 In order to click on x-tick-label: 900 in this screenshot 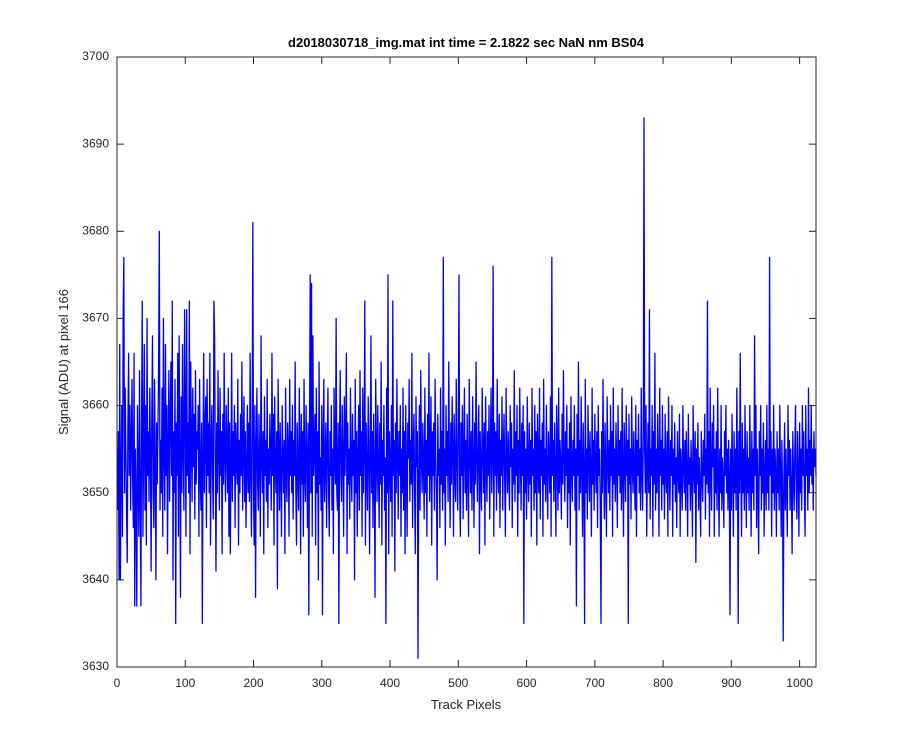, I will do `click(731, 683)`.